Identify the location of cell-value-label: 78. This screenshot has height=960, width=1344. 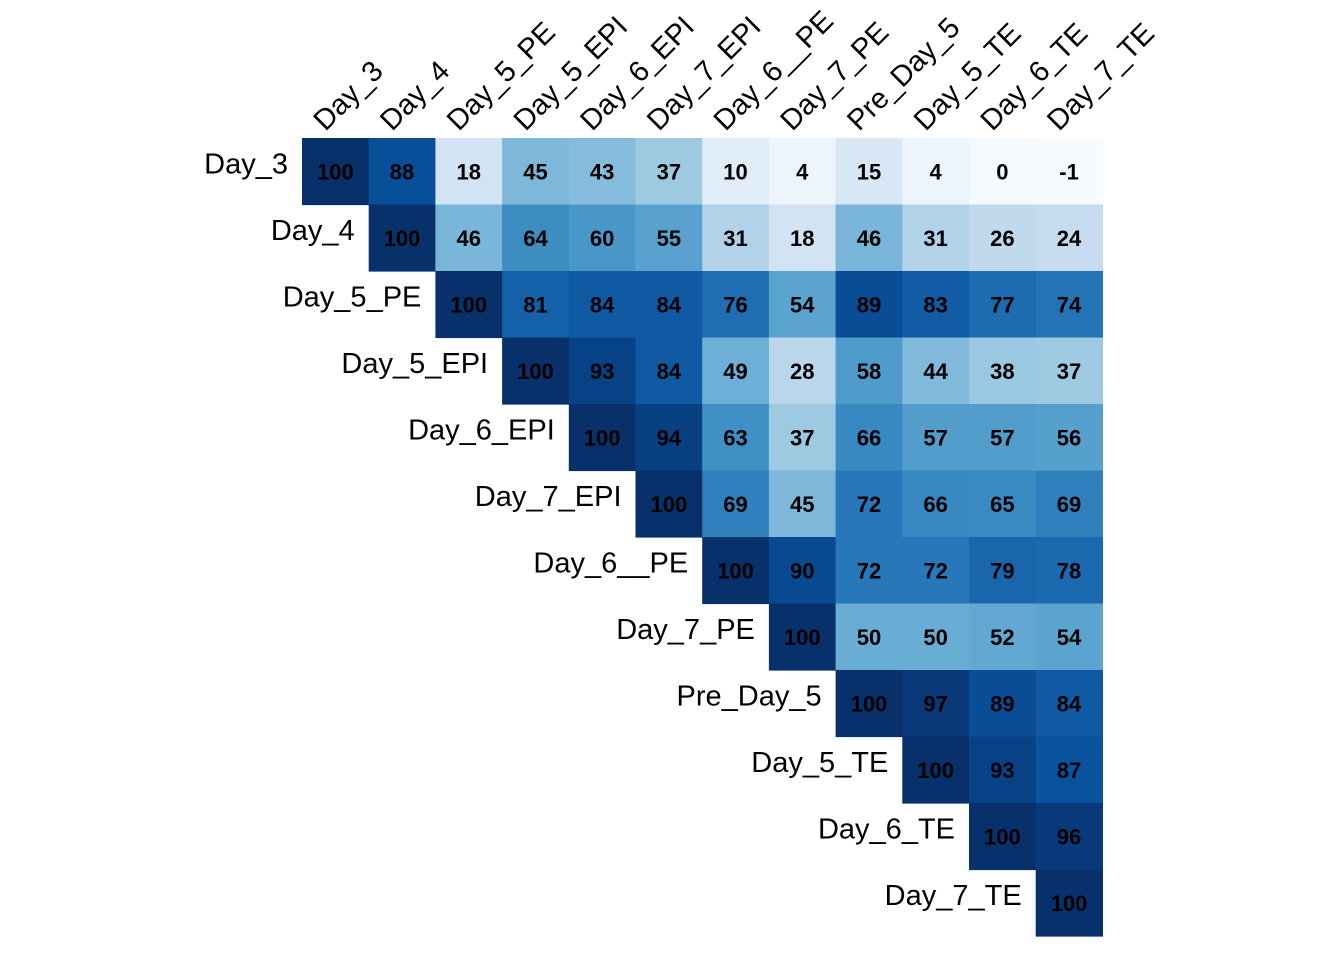
(1069, 570).